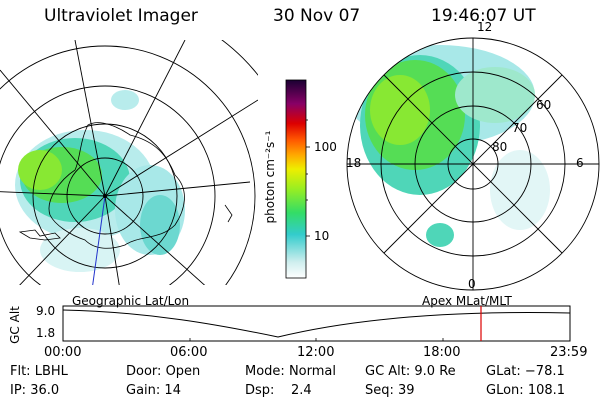 The image size is (600, 400). Describe the element at coordinates (270, 177) in the screenshot. I see `colorbar-unit-label: photon cm⁻²s⁻¹` at that location.